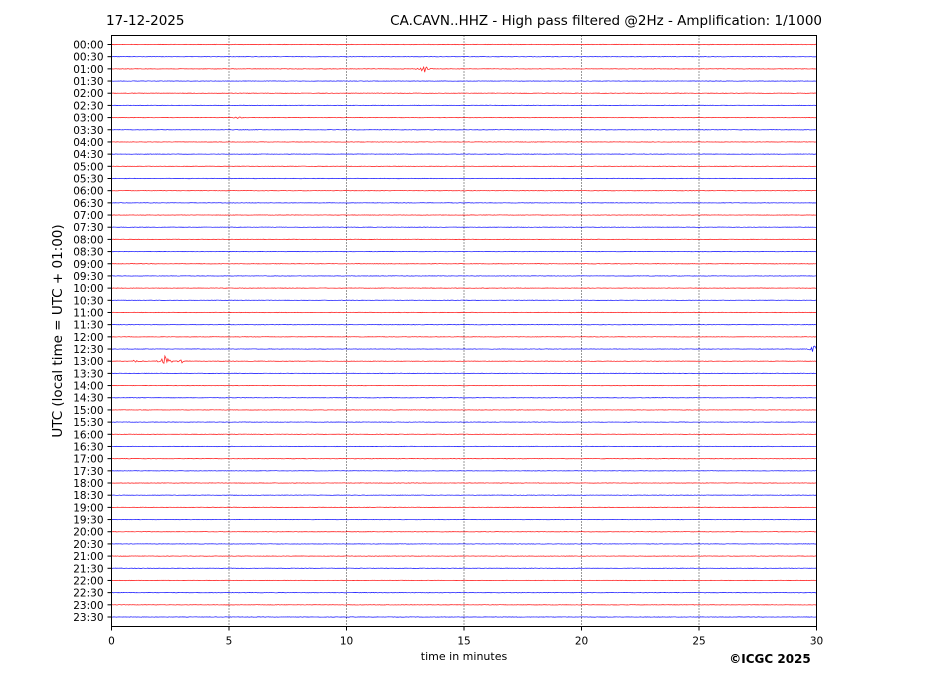 The height and width of the screenshot is (700, 927). Describe the element at coordinates (88, 435) in the screenshot. I see `y-tick-label: 16:00` at that location.